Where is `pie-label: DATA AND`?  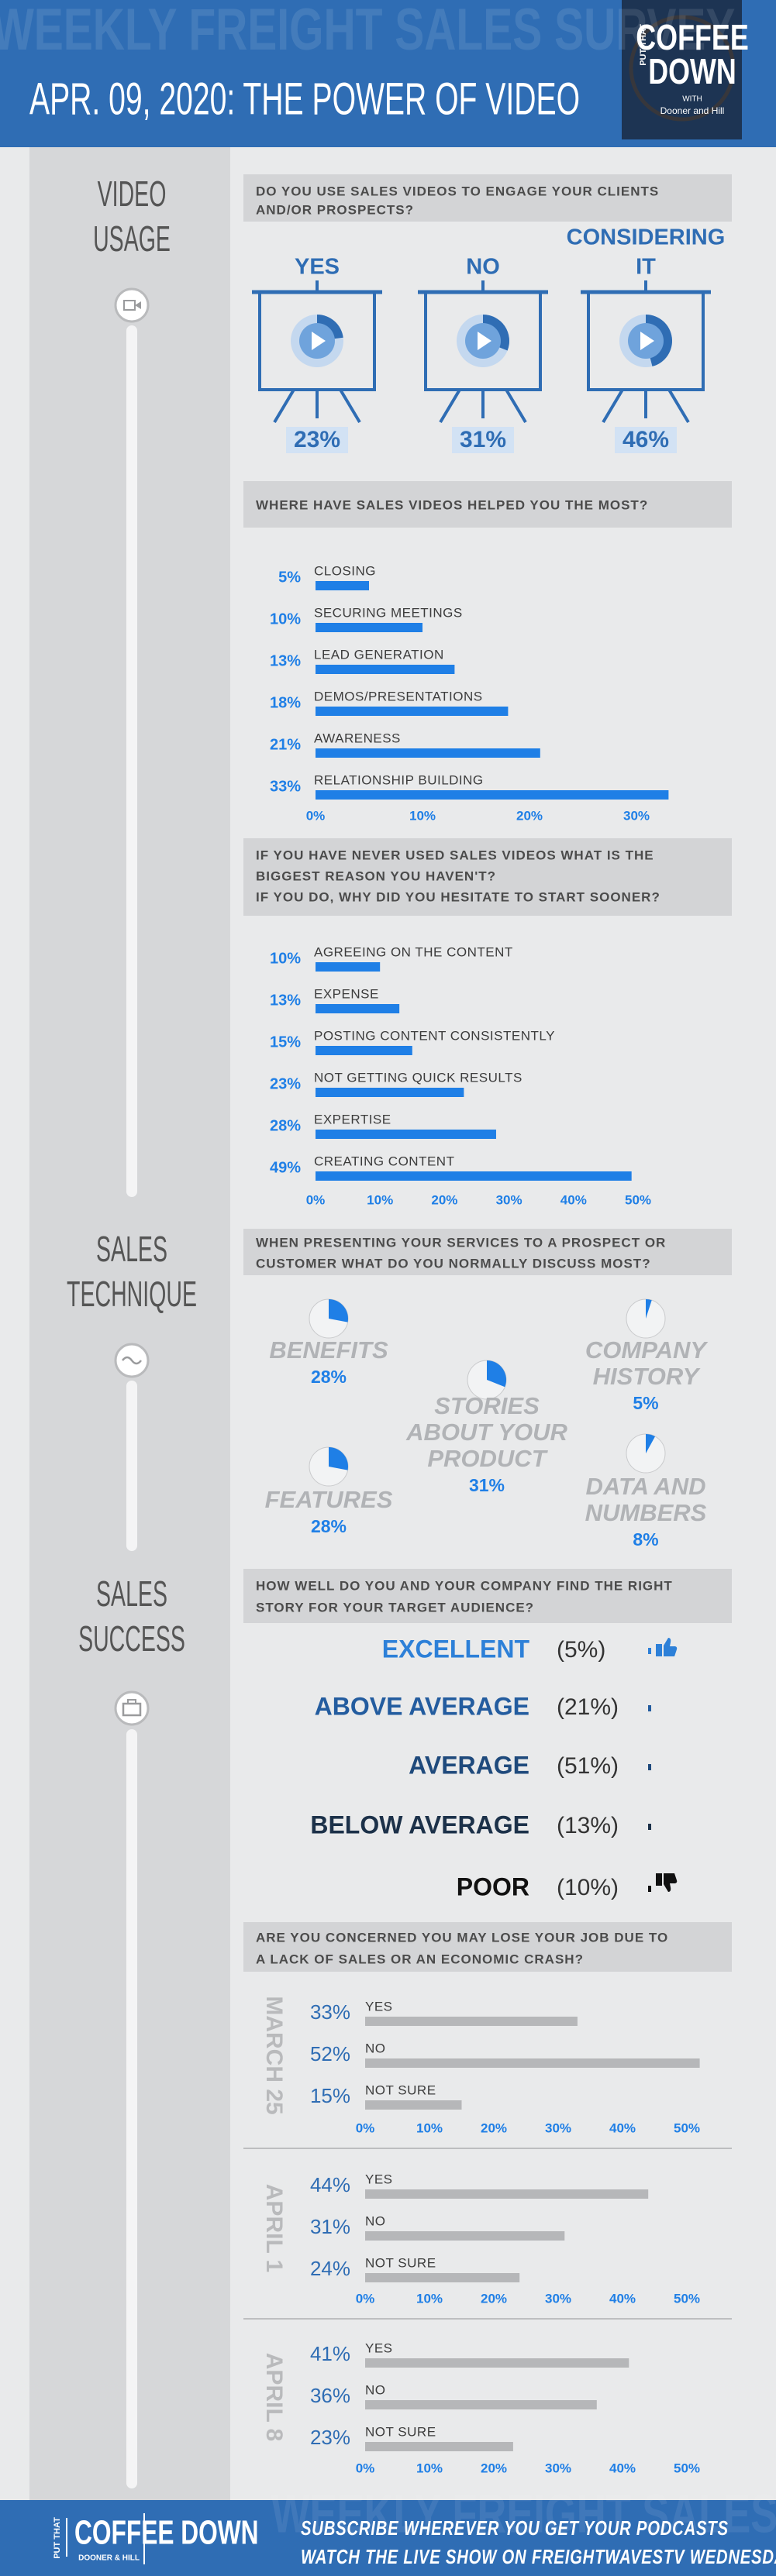
pie-label: DATA AND is located at coordinates (646, 1486).